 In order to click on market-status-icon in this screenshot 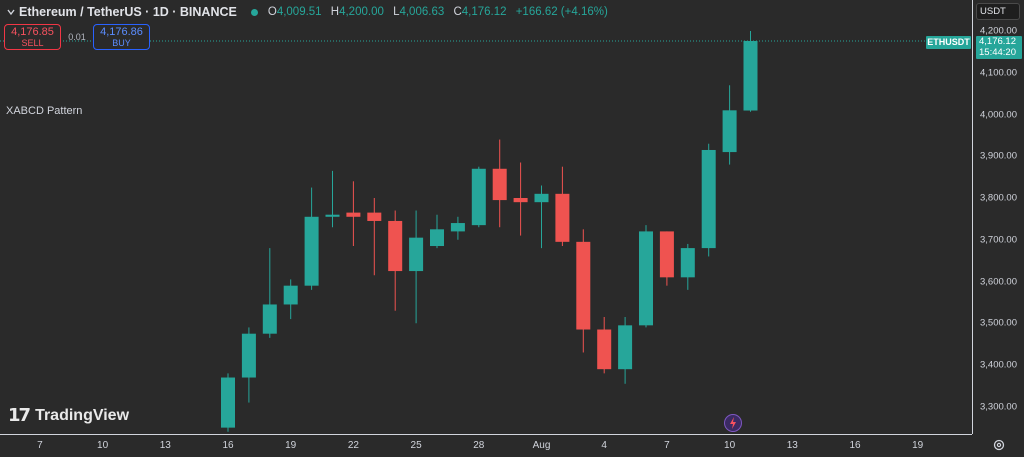, I will do `click(254, 12)`.